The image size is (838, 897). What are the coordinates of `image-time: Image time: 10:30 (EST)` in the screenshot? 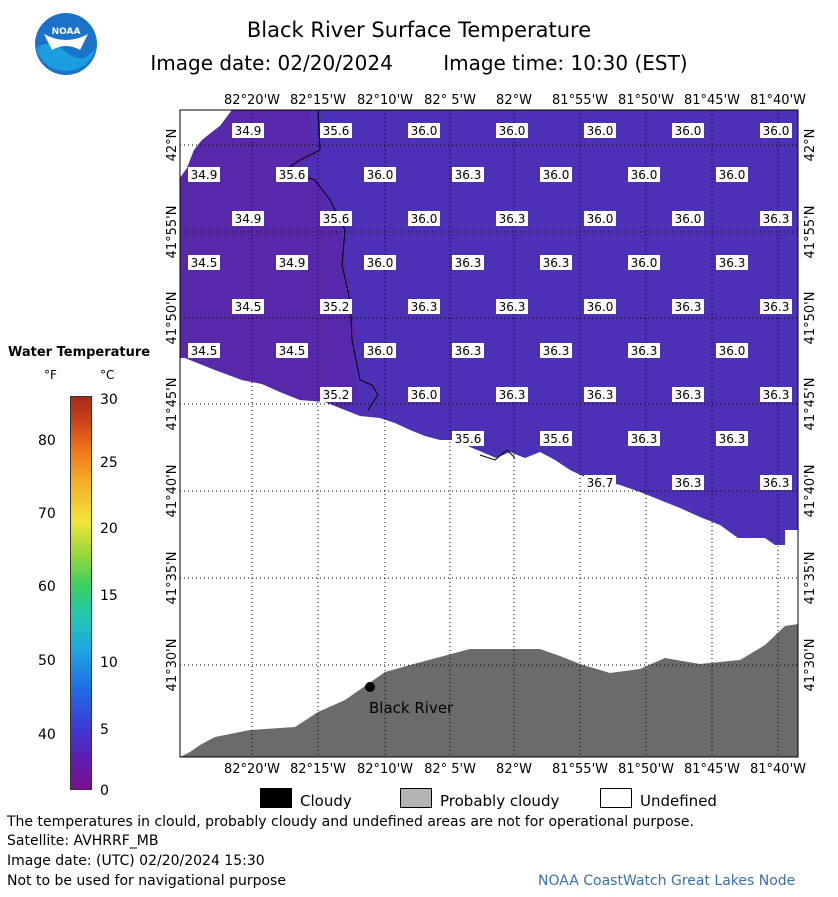 It's located at (565, 63).